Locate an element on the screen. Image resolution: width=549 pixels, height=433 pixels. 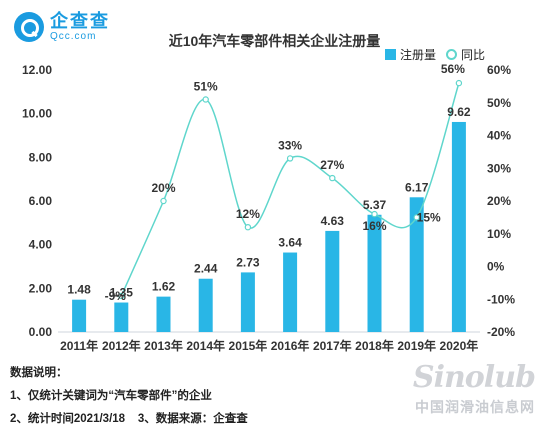
bar-value-label: 4.63 is located at coordinates (333, 221).